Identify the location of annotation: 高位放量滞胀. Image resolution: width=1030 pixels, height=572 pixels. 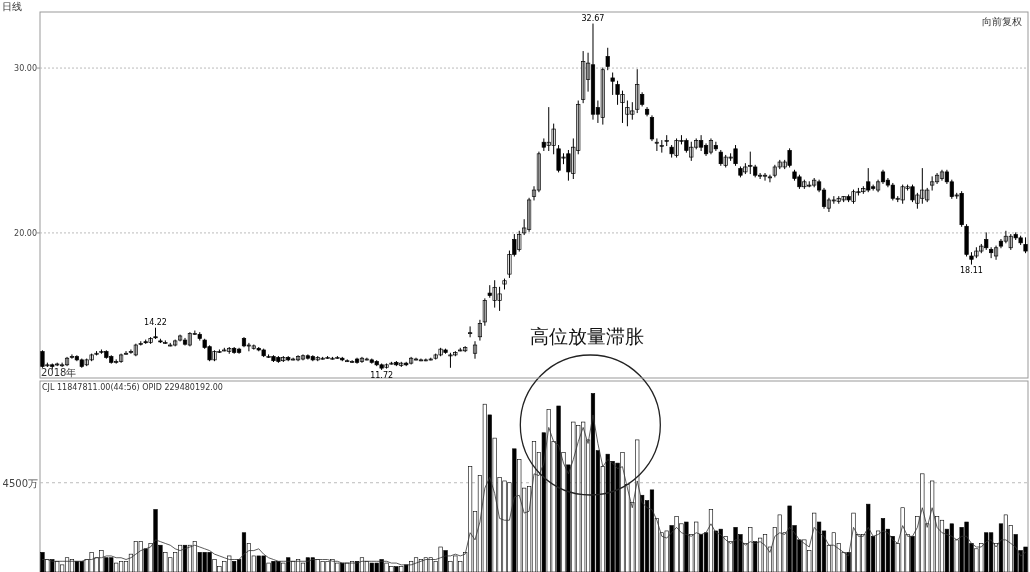
(587, 336).